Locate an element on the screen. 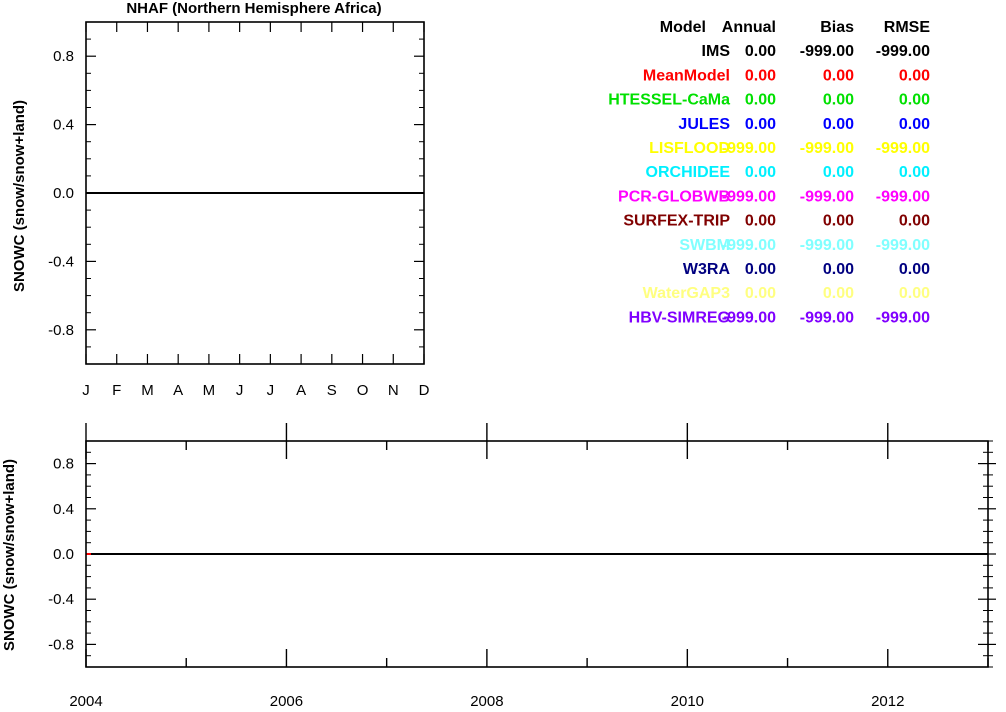 The height and width of the screenshot is (712, 1006). stats-model-name: HBV-SIMREG is located at coordinates (679, 317).